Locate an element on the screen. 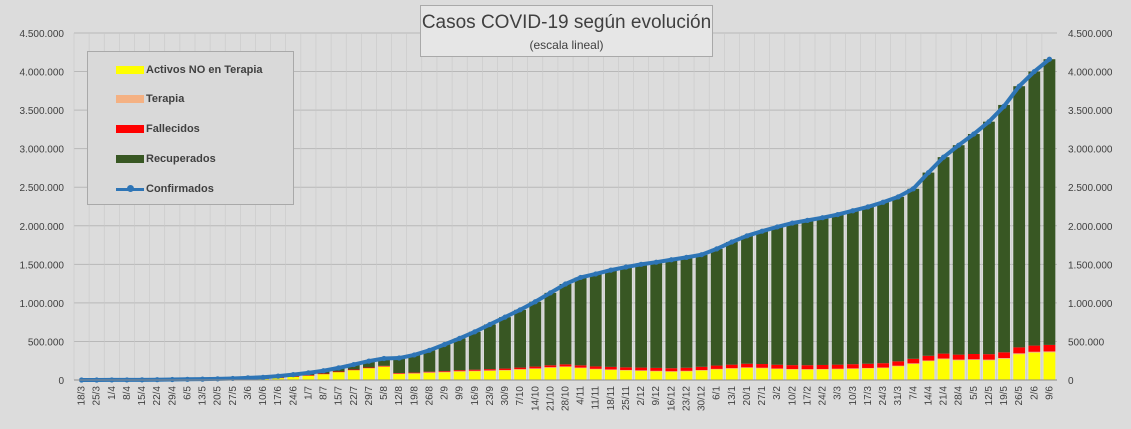  x-tick-label: 10/6 is located at coordinates (263, 396).